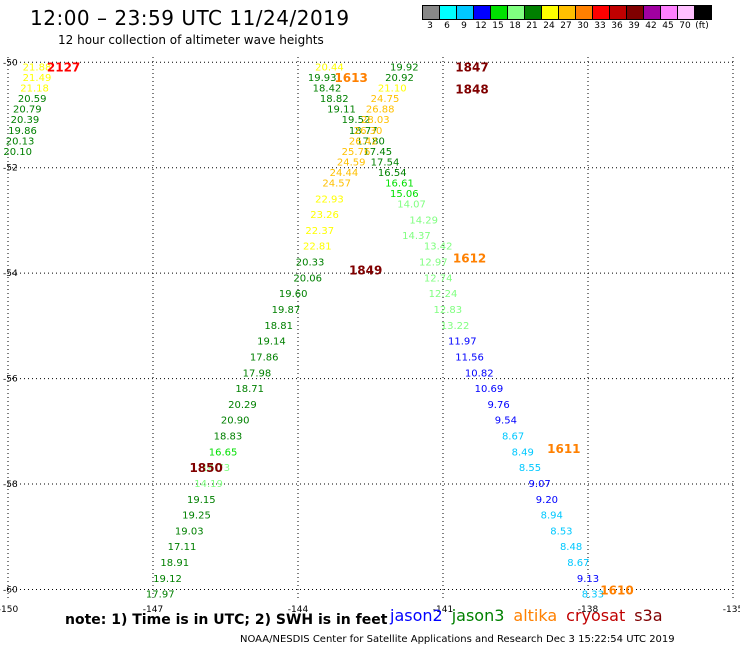 This screenshot has height=650, width=740. Describe the element at coordinates (189, 531) in the screenshot. I see `wave-height-value: 19.03` at that location.